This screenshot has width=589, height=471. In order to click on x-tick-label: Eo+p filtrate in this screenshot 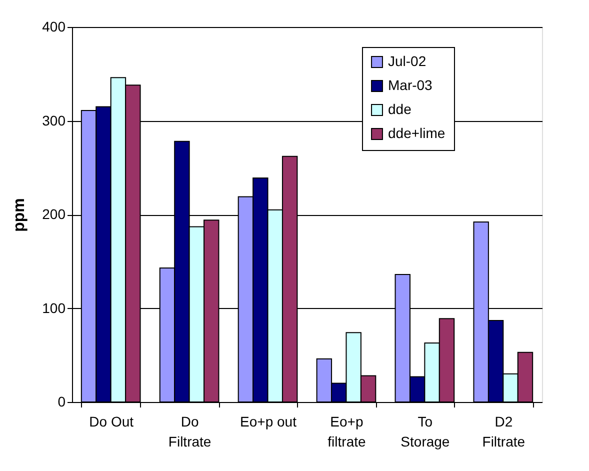, I will do `click(347, 432)`.